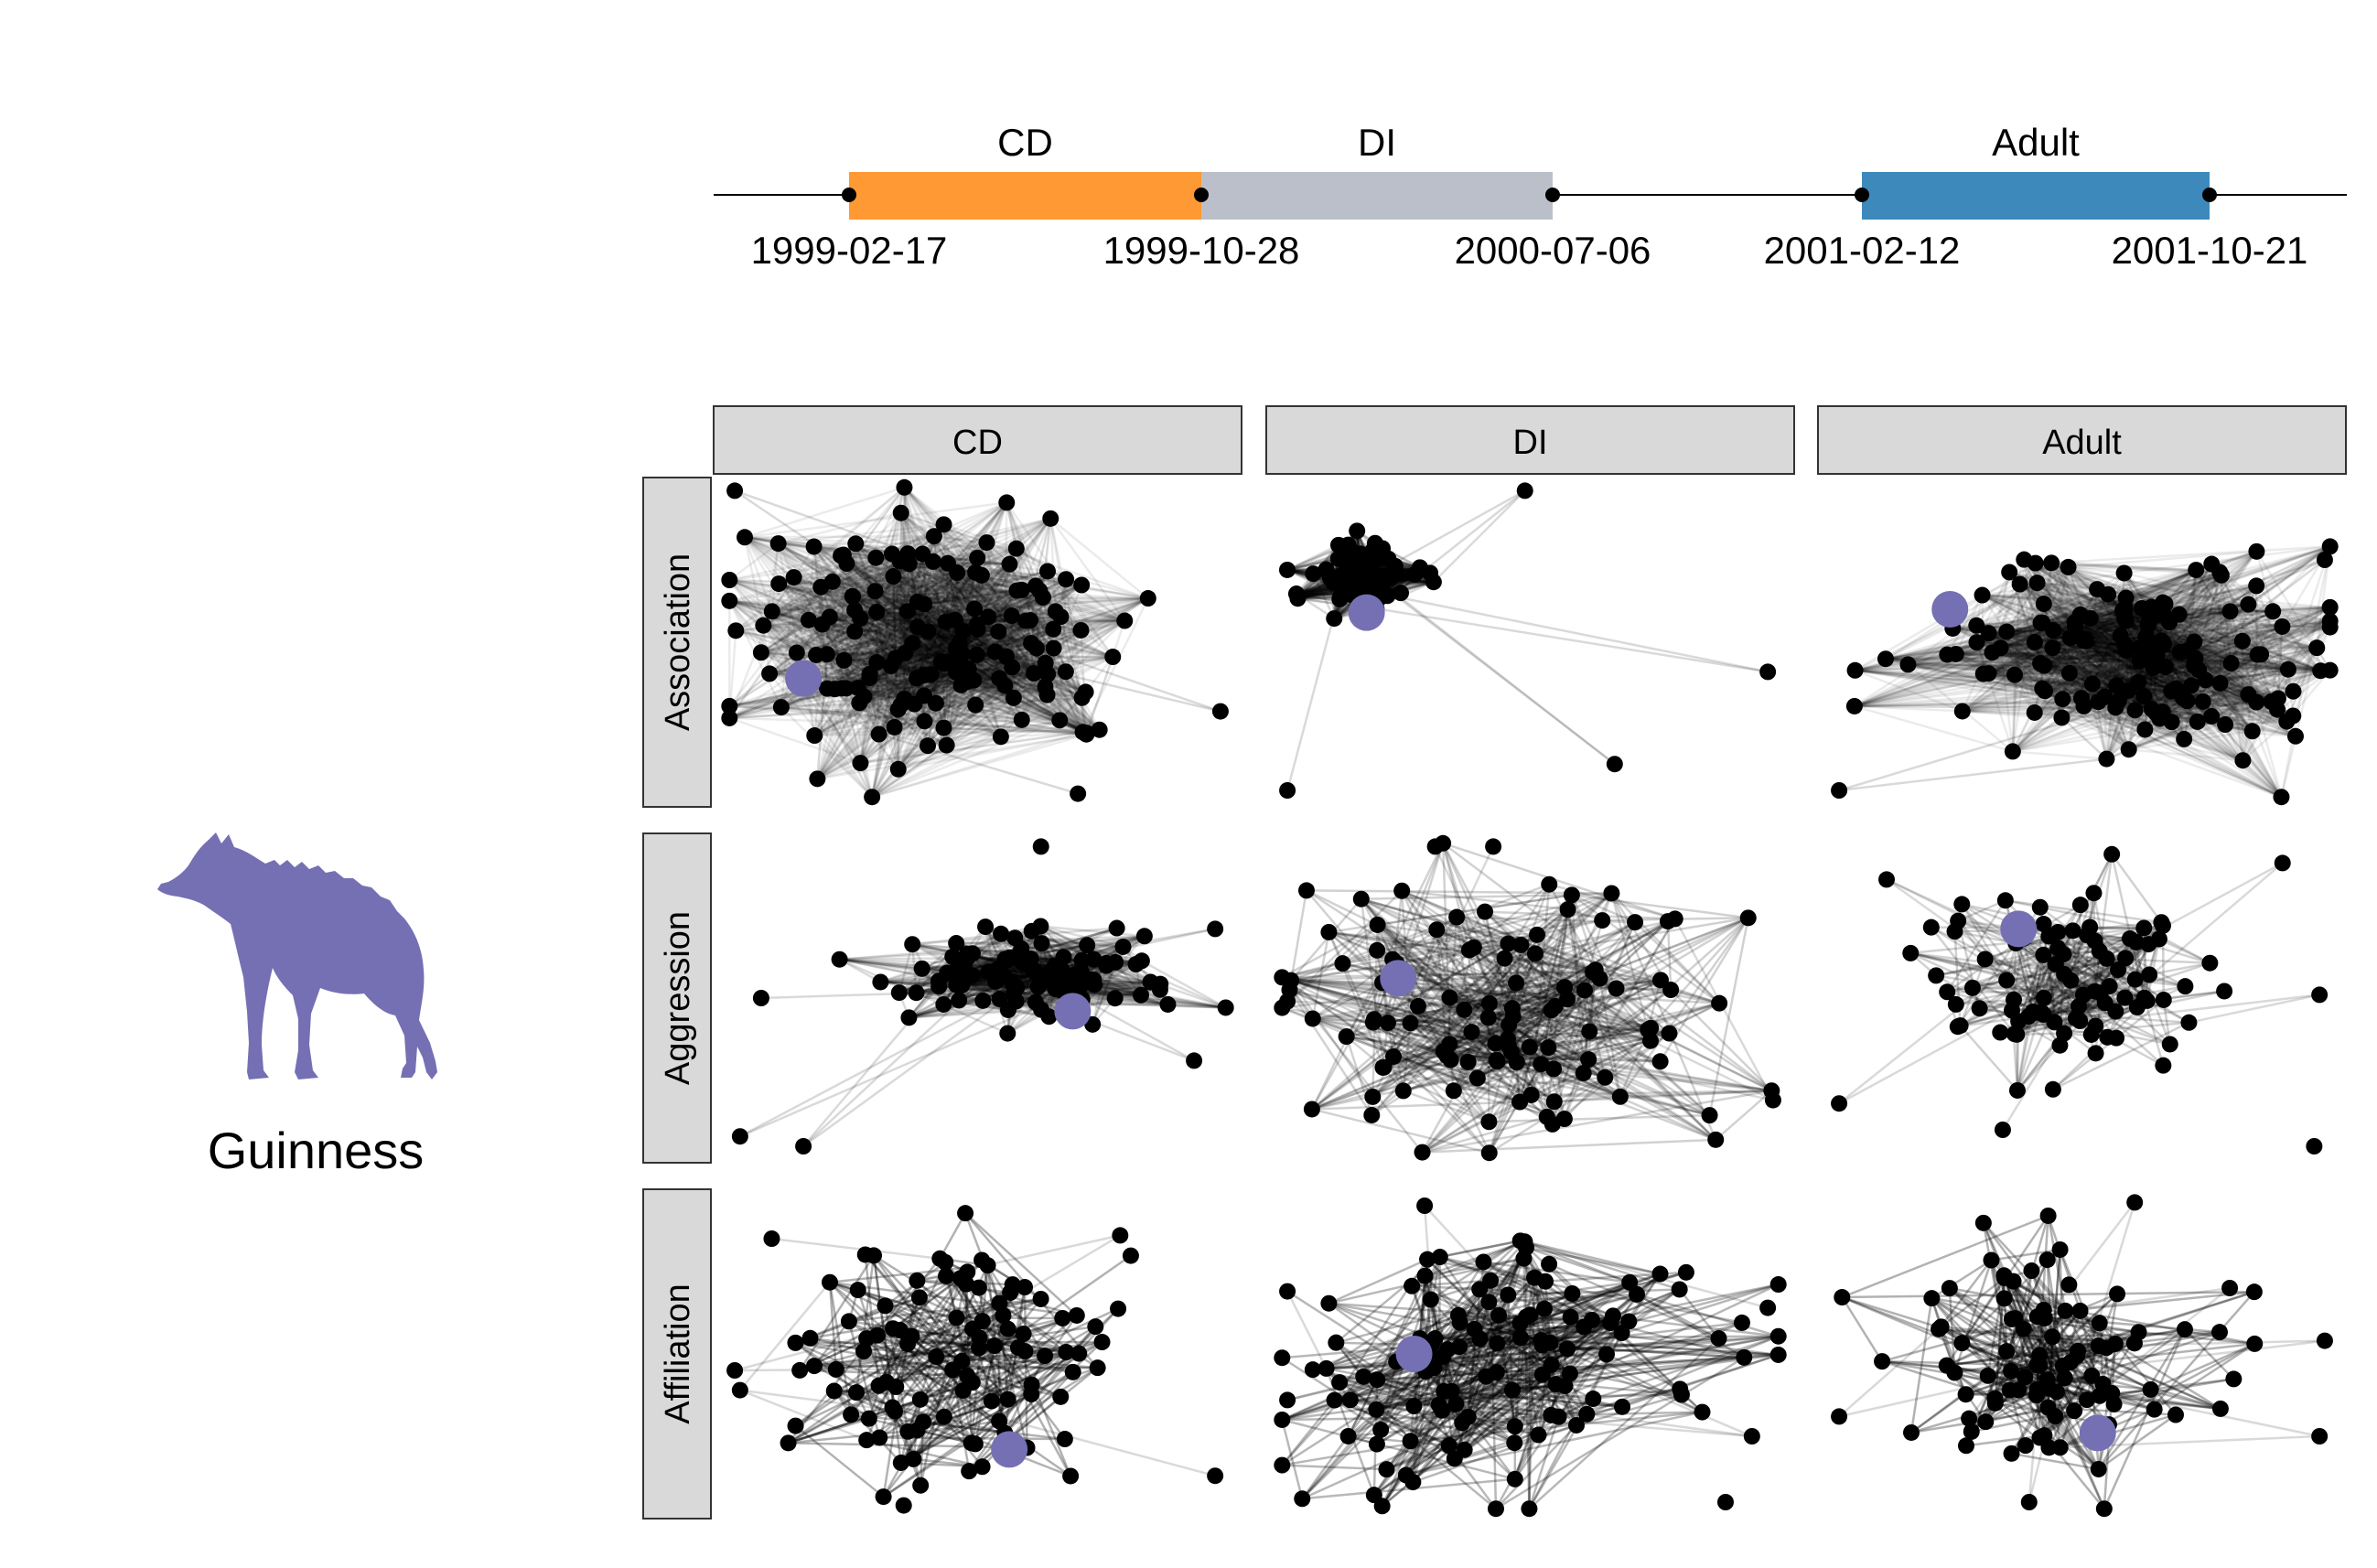 The image size is (2377, 1568). I want to click on row-strip-label: Affiliation, so click(678, 1353).